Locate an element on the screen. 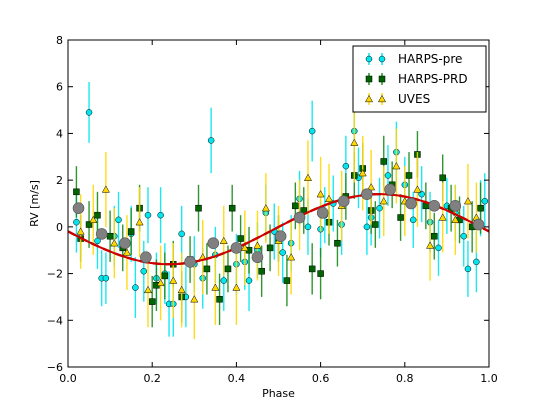  model-curve-dashed is located at coordinates (278, 229).